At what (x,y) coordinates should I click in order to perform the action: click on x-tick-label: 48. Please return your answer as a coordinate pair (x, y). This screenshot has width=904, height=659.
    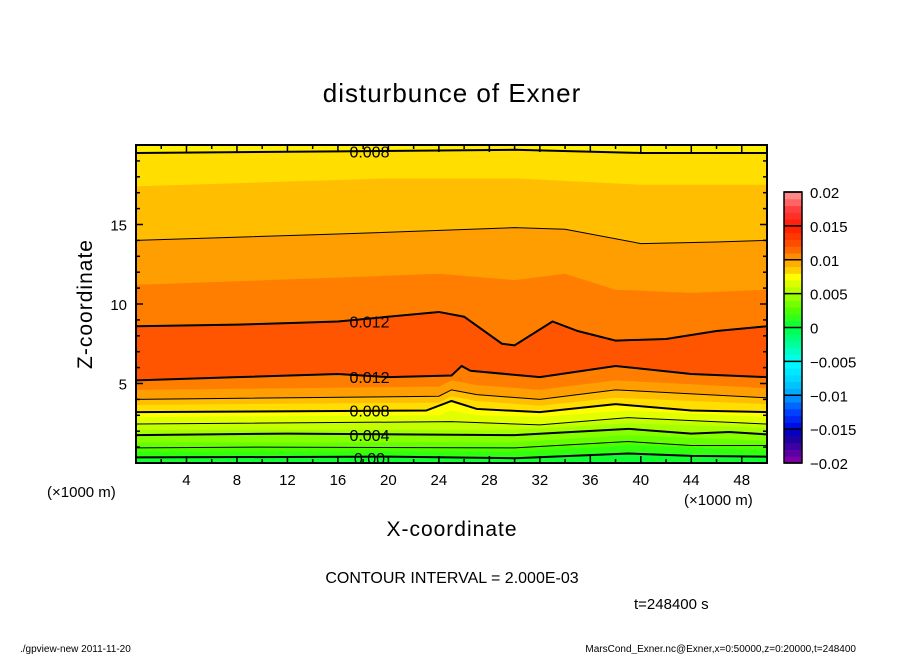
    Looking at the image, I should click on (741, 480).